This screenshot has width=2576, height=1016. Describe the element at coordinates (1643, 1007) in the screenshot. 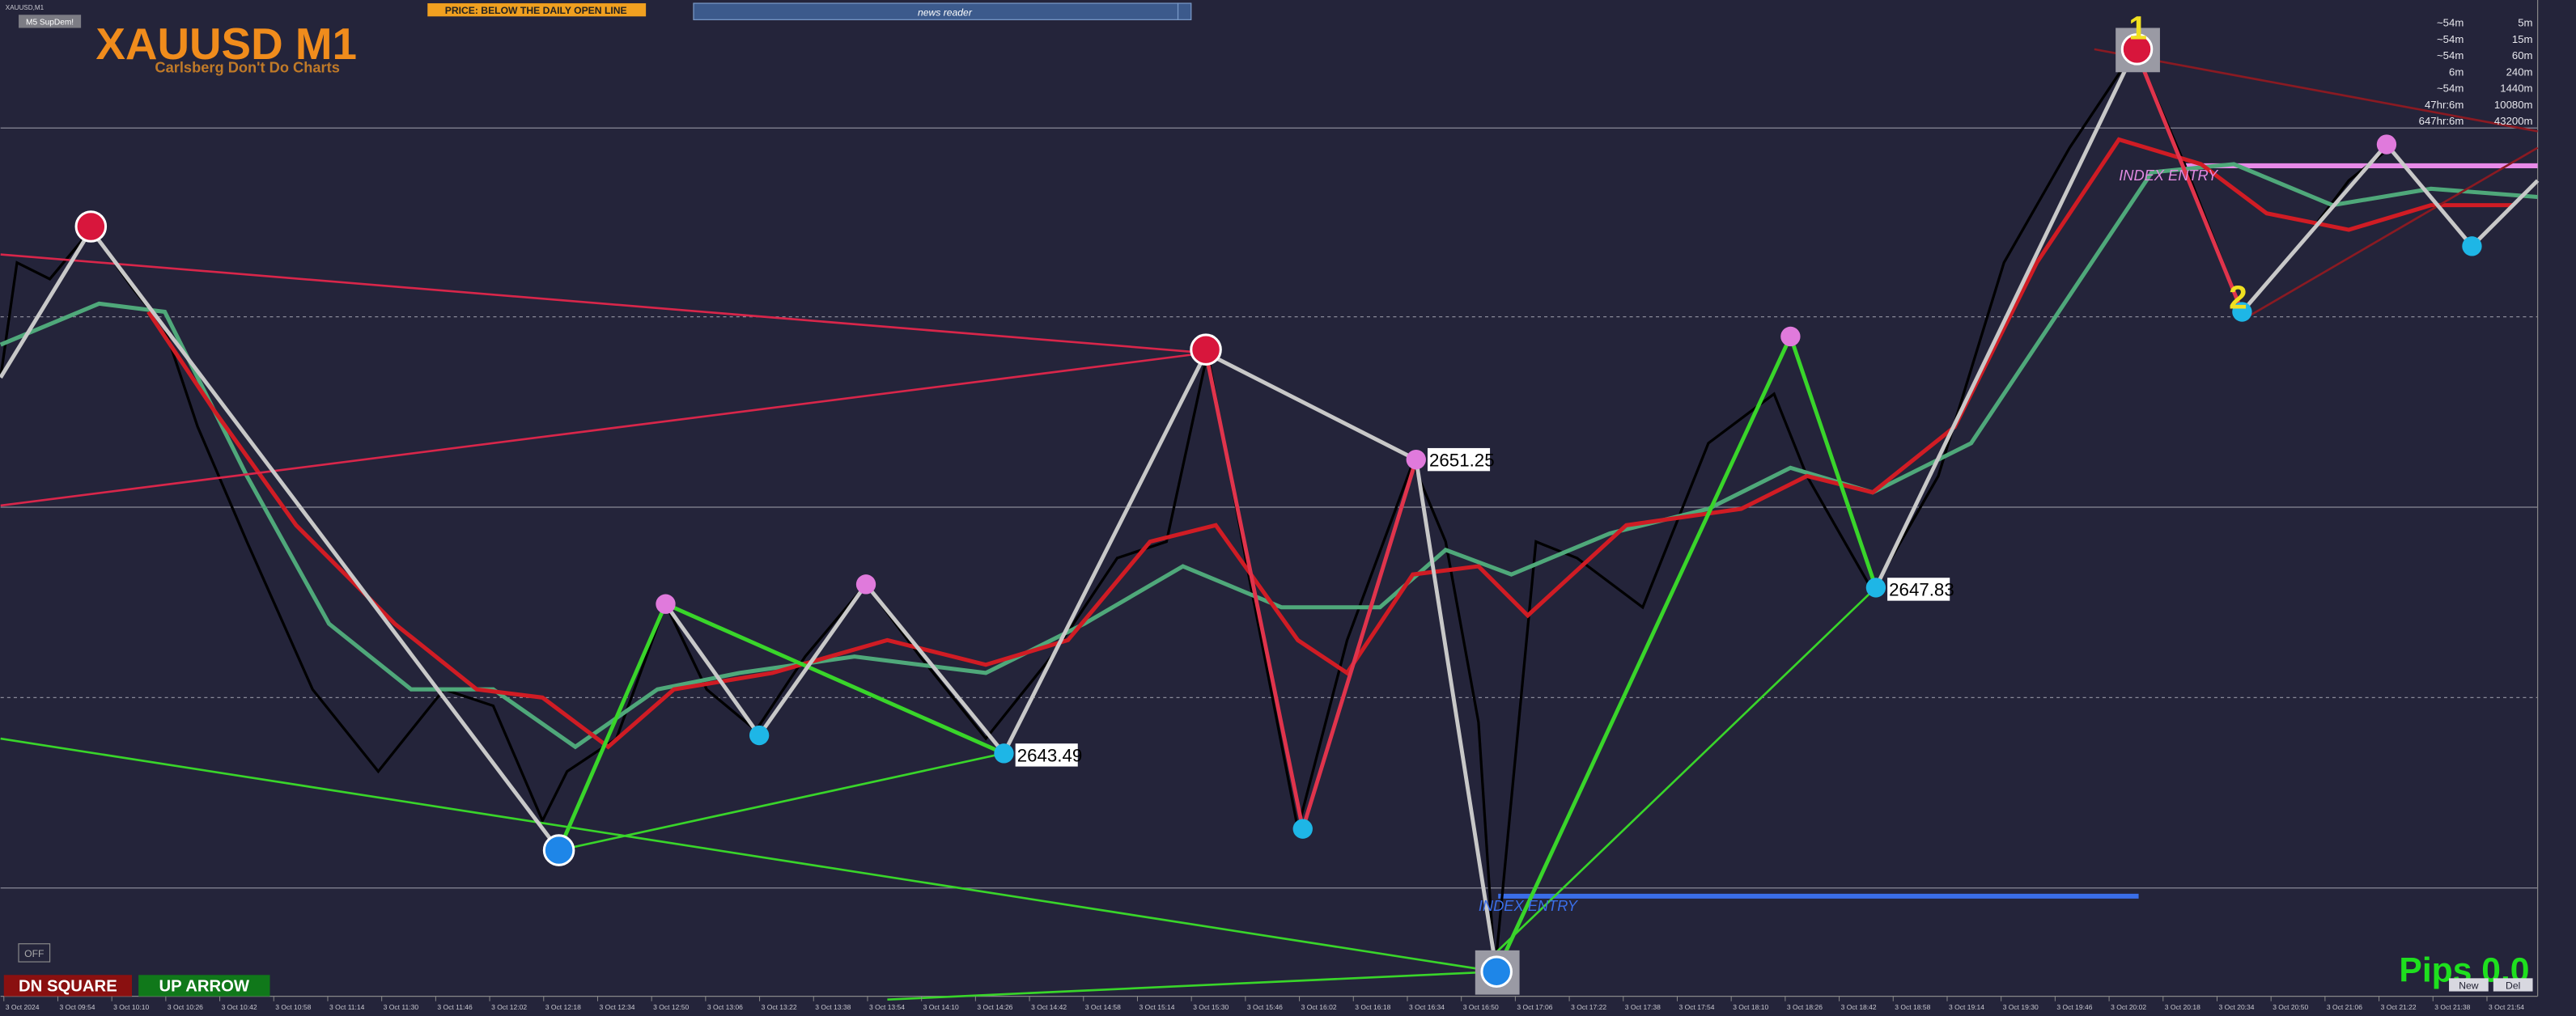

I see `time-label: 3 Oct 17:38` at that location.